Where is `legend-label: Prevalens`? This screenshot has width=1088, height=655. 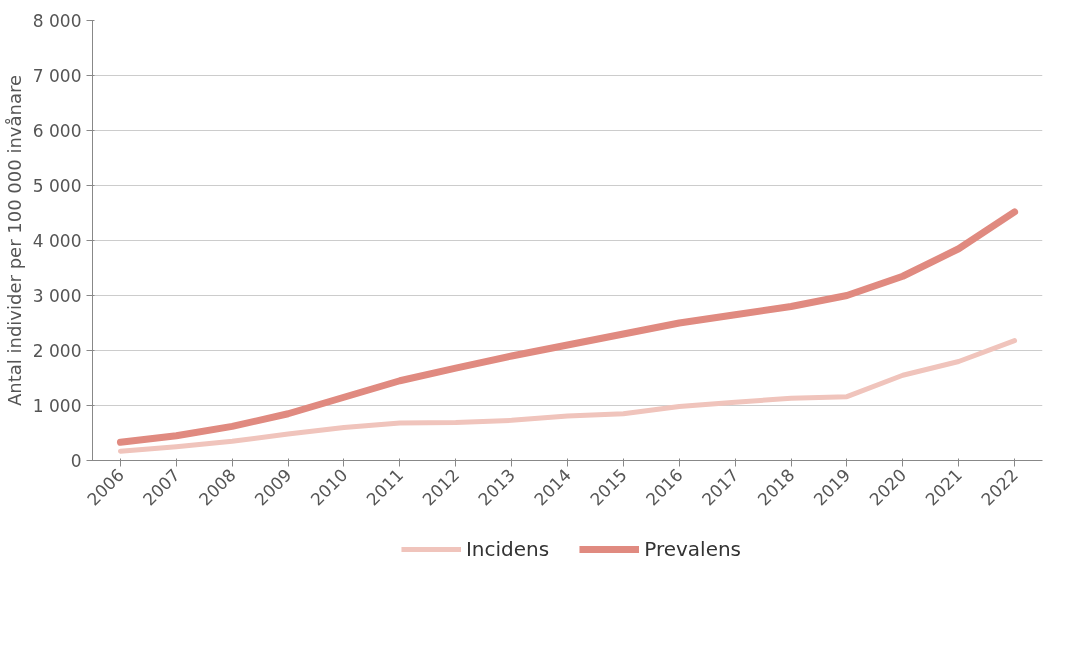 legend-label: Prevalens is located at coordinates (693, 549).